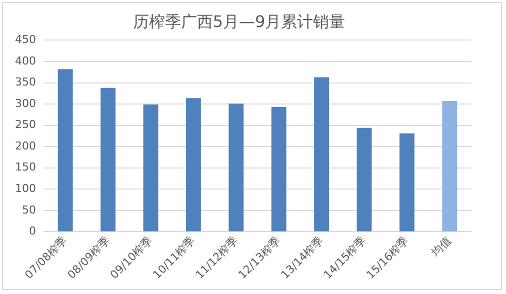 This screenshot has width=506, height=294. What do you see at coordinates (25, 82) in the screenshot?
I see `y-tick-label: 350` at bounding box center [25, 82].